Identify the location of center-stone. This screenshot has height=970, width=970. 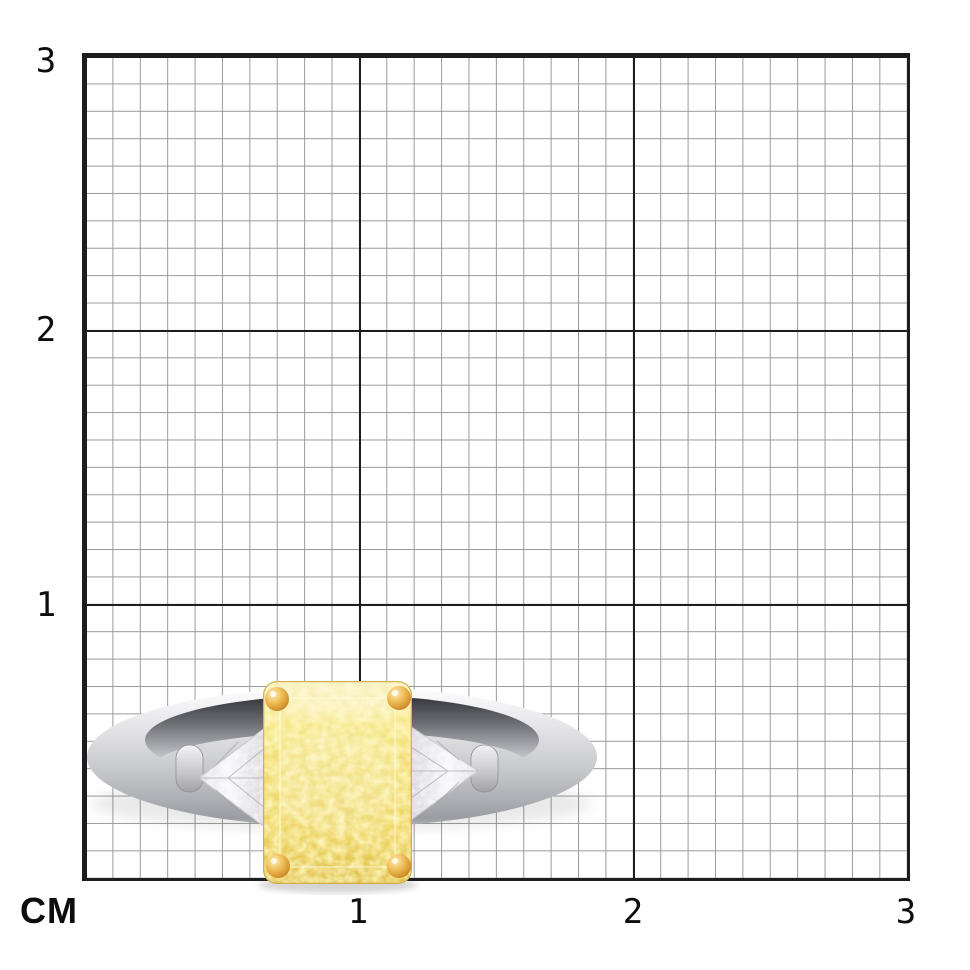
(337, 782).